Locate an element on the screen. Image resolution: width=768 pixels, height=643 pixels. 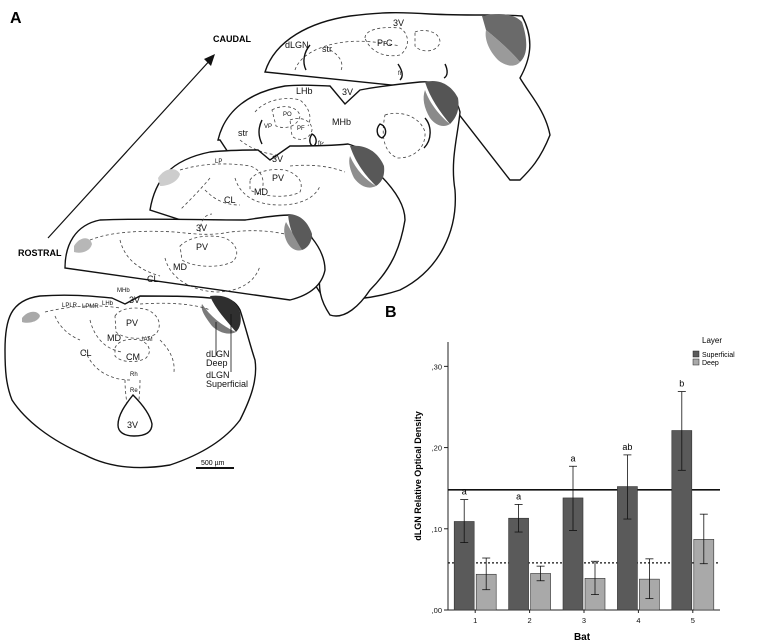
s2-po: PO is located at coordinates (287, 115).